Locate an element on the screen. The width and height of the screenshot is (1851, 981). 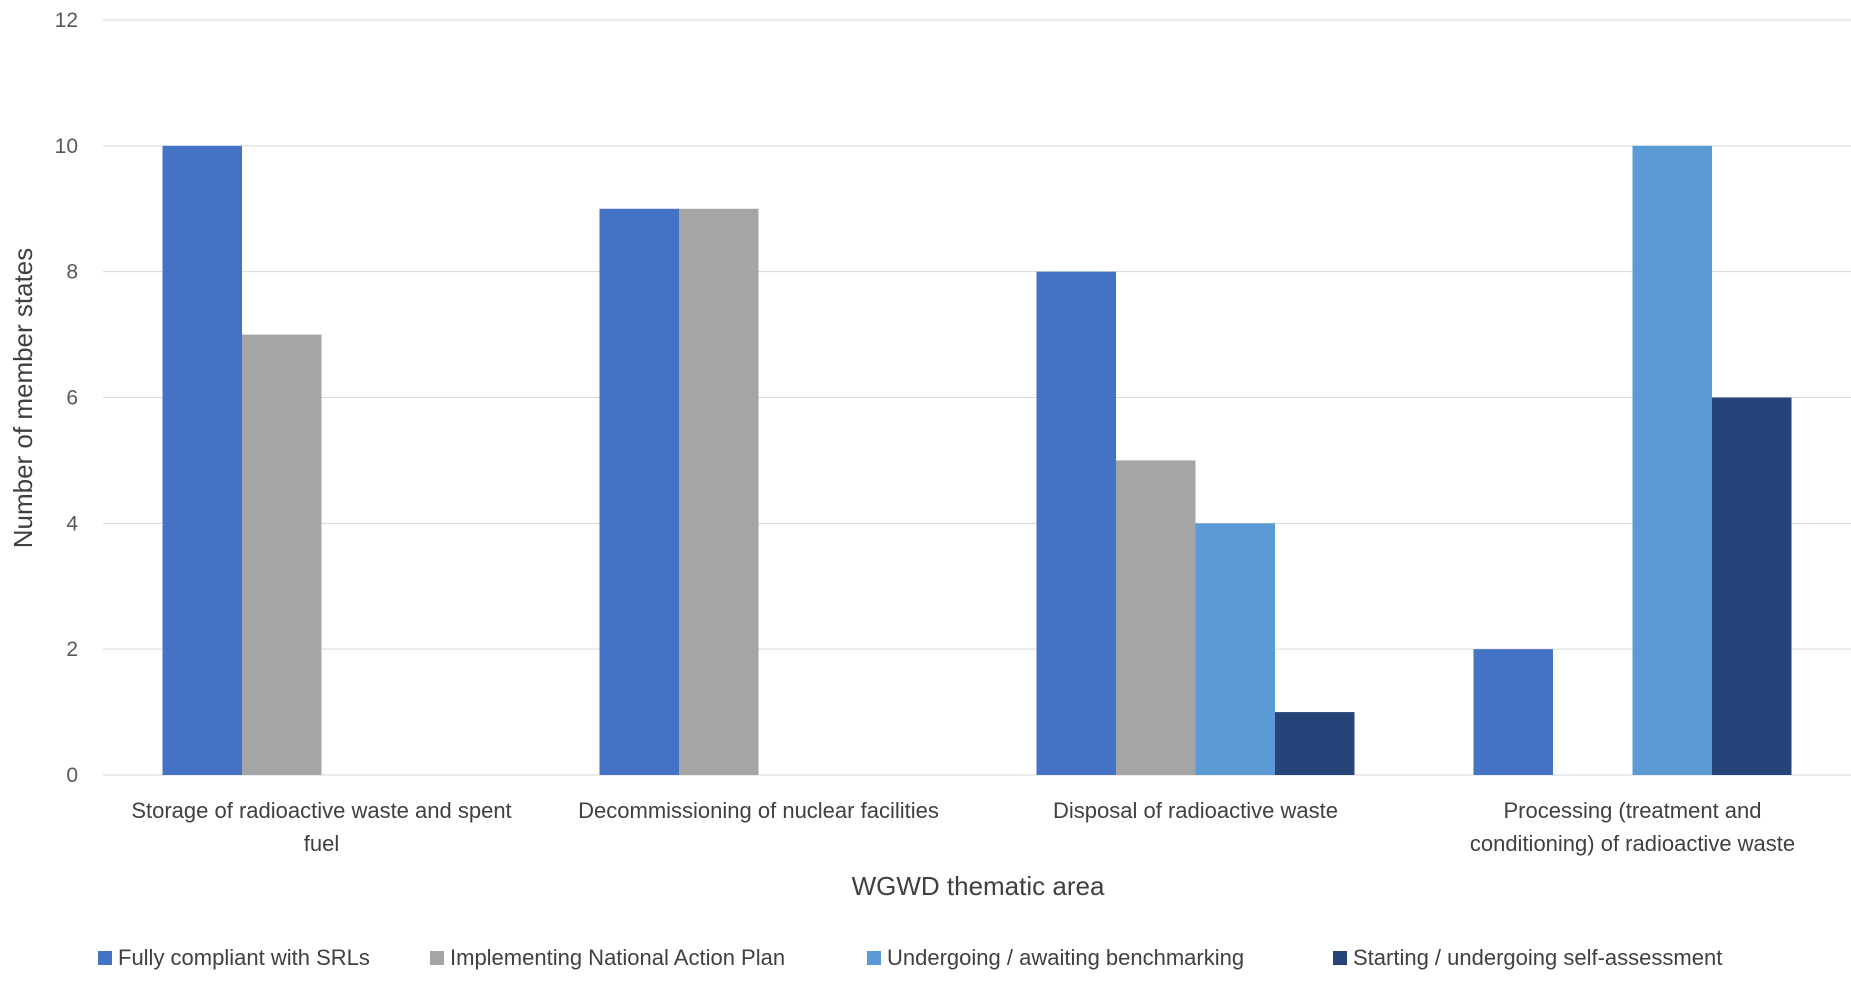
y-tick-label-6: 6 is located at coordinates (72, 398).